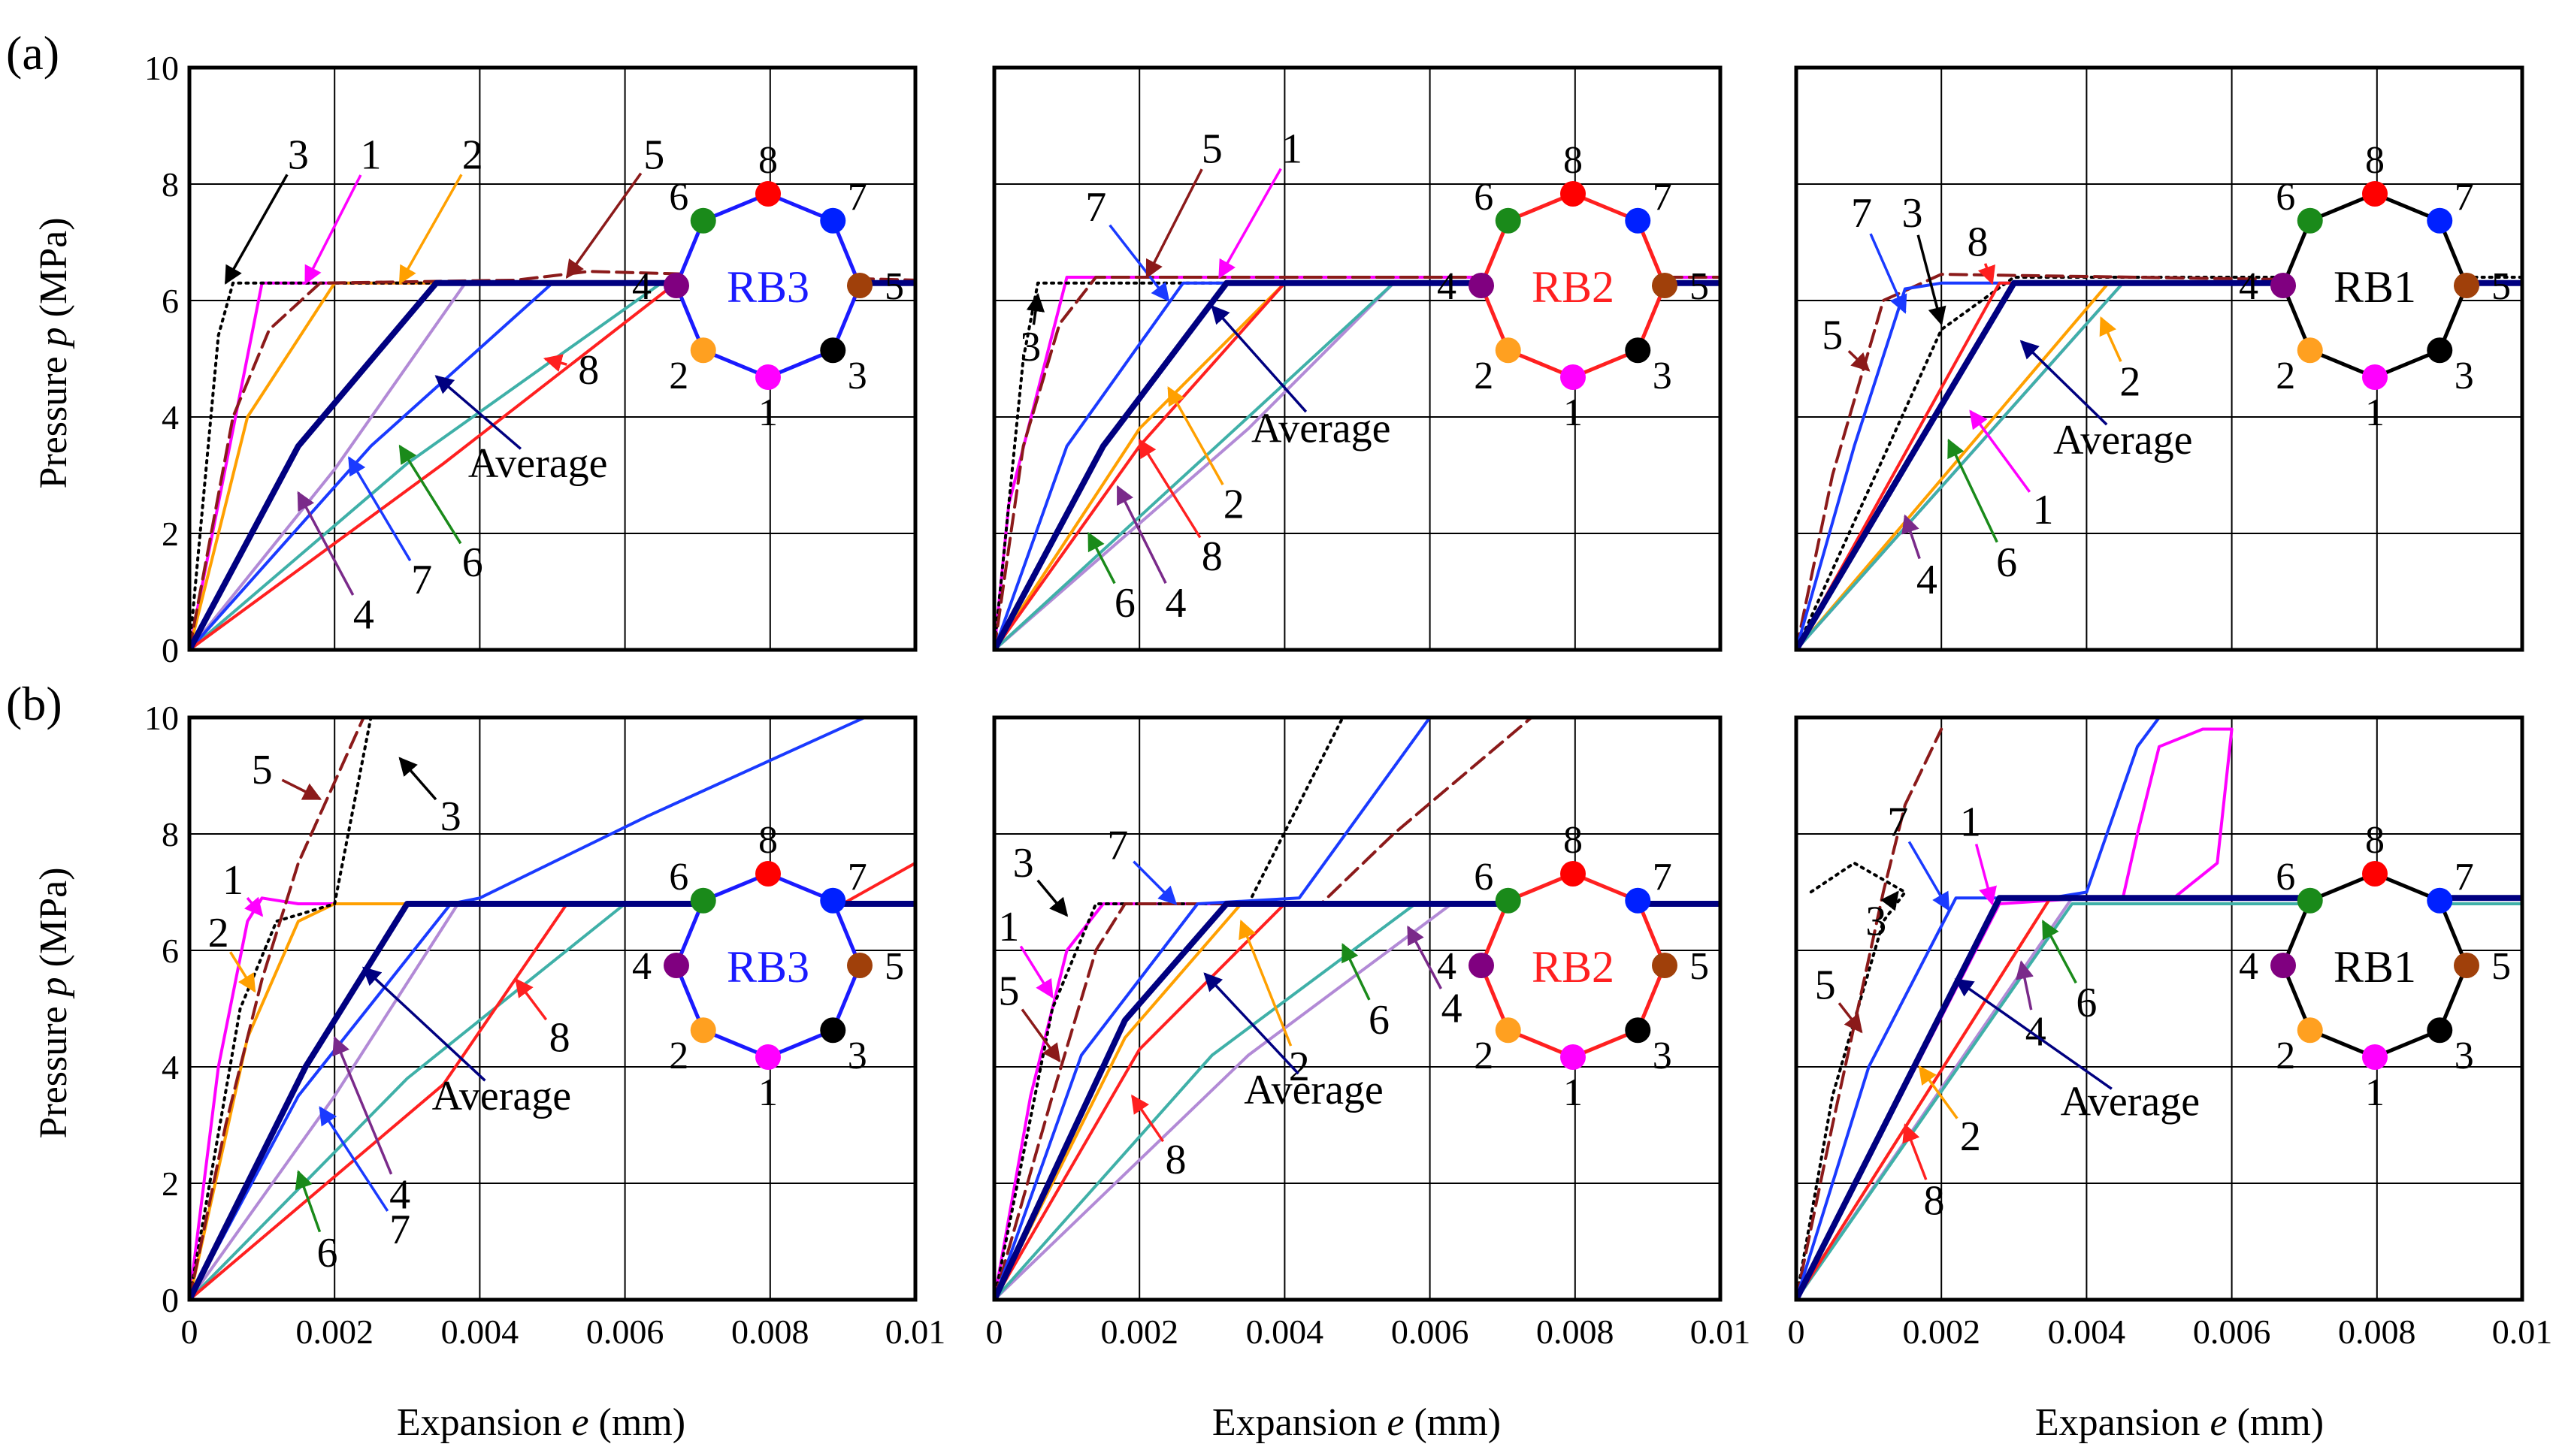 This screenshot has width=2565, height=1456. Describe the element at coordinates (1573, 967) in the screenshot. I see `ring-name: RB2` at that location.